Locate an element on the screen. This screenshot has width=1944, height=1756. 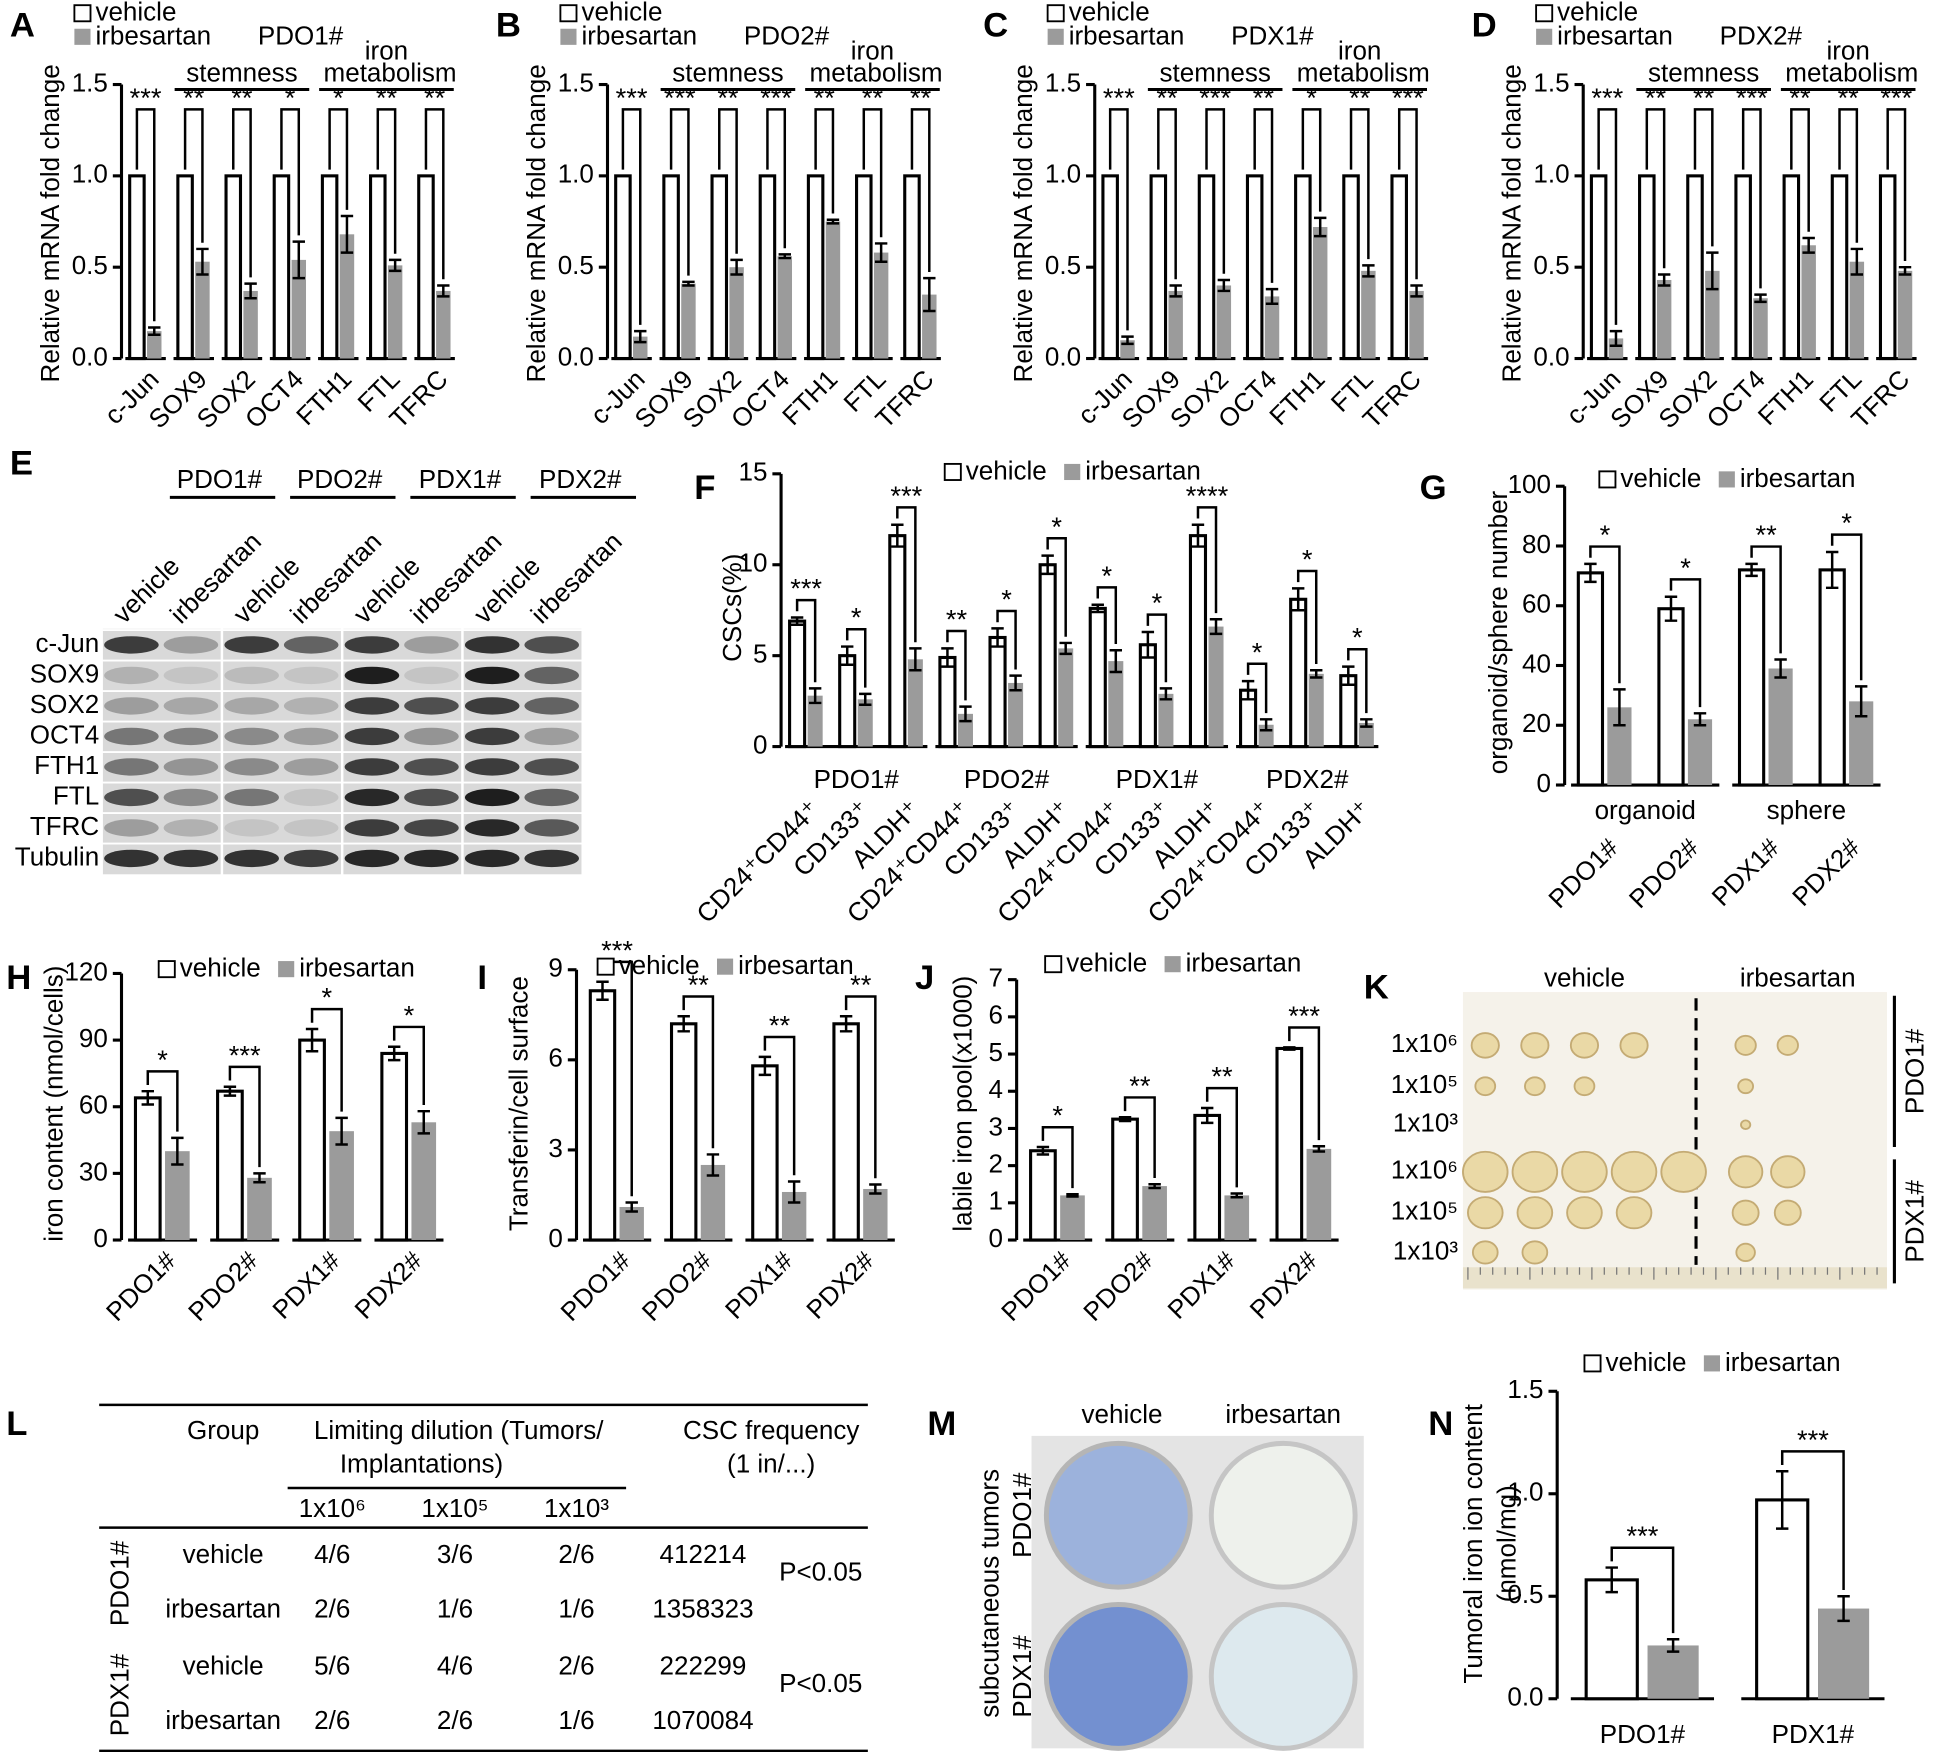
ruler is located at coordinates (1674, 1278).